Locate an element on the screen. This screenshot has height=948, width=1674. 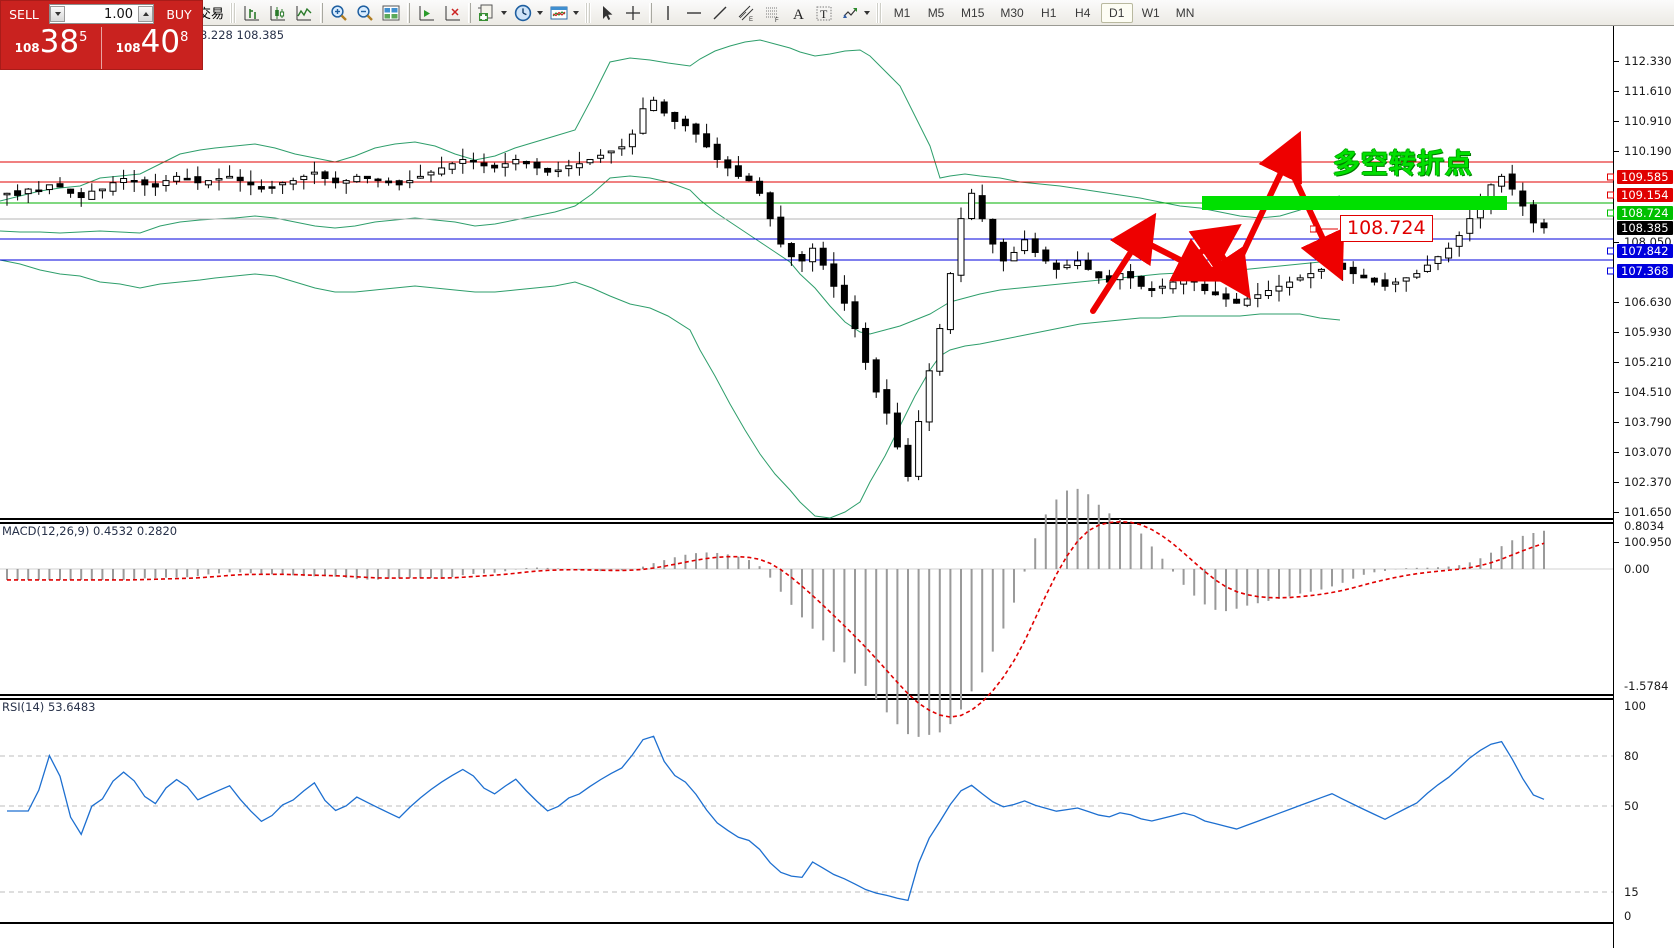
buy-button: BUY is located at coordinates (179, 14).